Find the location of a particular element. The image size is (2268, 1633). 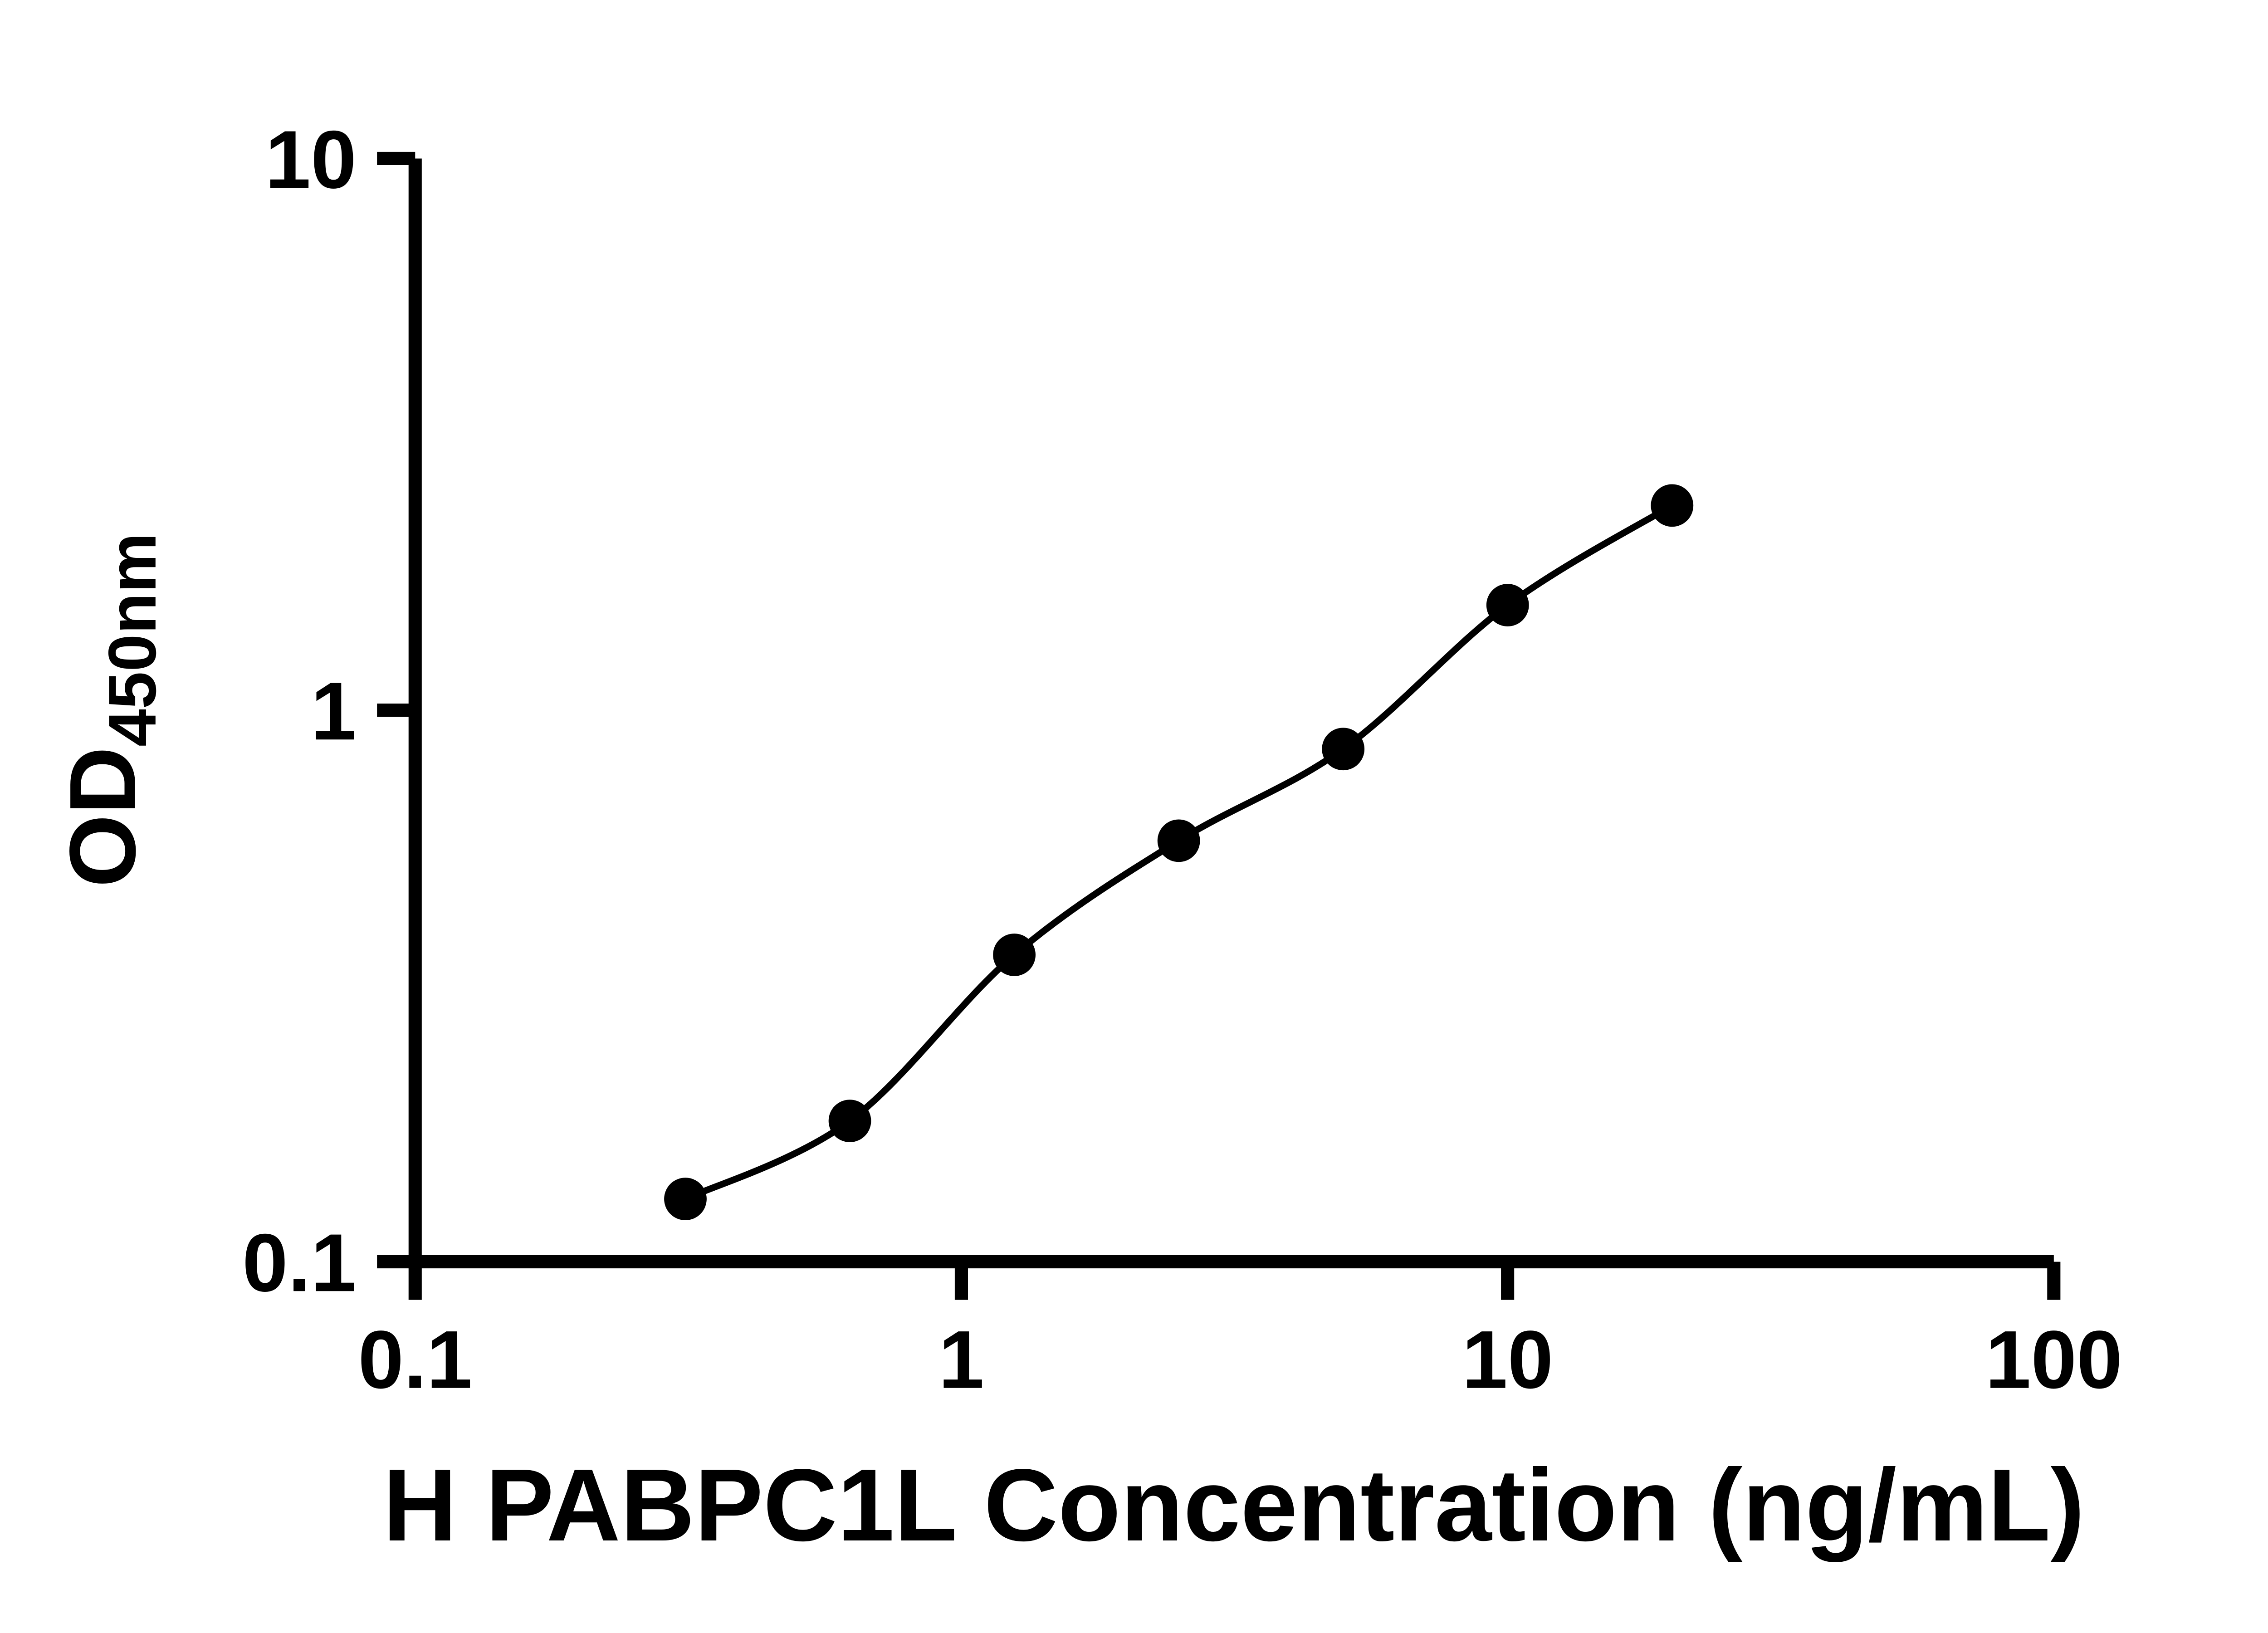

y-tick-labels: 0.1 1 10 is located at coordinates (299, 711).